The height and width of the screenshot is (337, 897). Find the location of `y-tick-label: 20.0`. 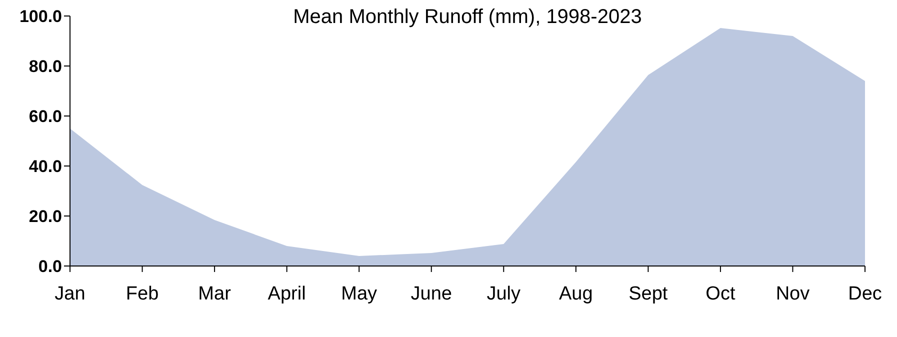

y-tick-label: 20.0 is located at coordinates (45, 216).